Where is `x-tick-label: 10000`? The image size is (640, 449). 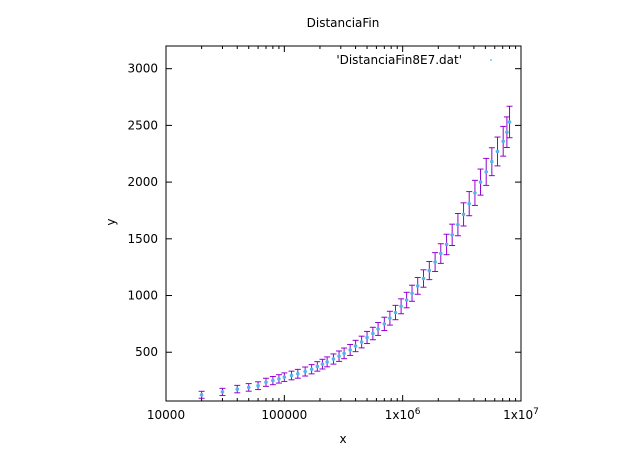 x-tick-label: 10000 is located at coordinates (166, 415).